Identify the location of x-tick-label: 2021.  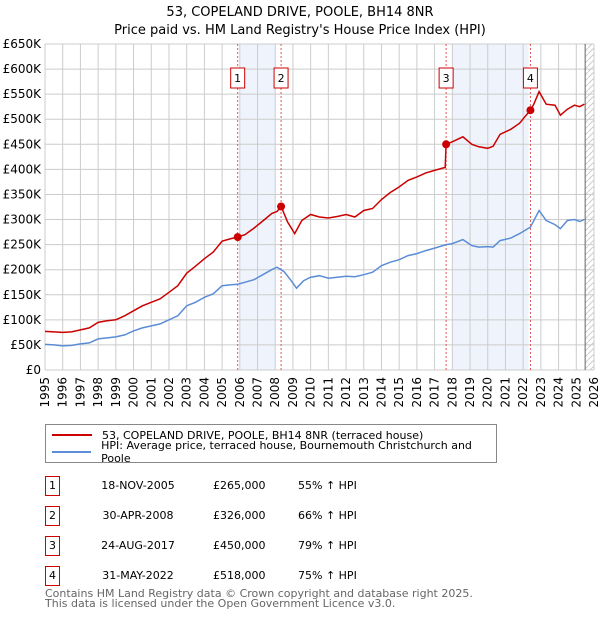
(505, 392).